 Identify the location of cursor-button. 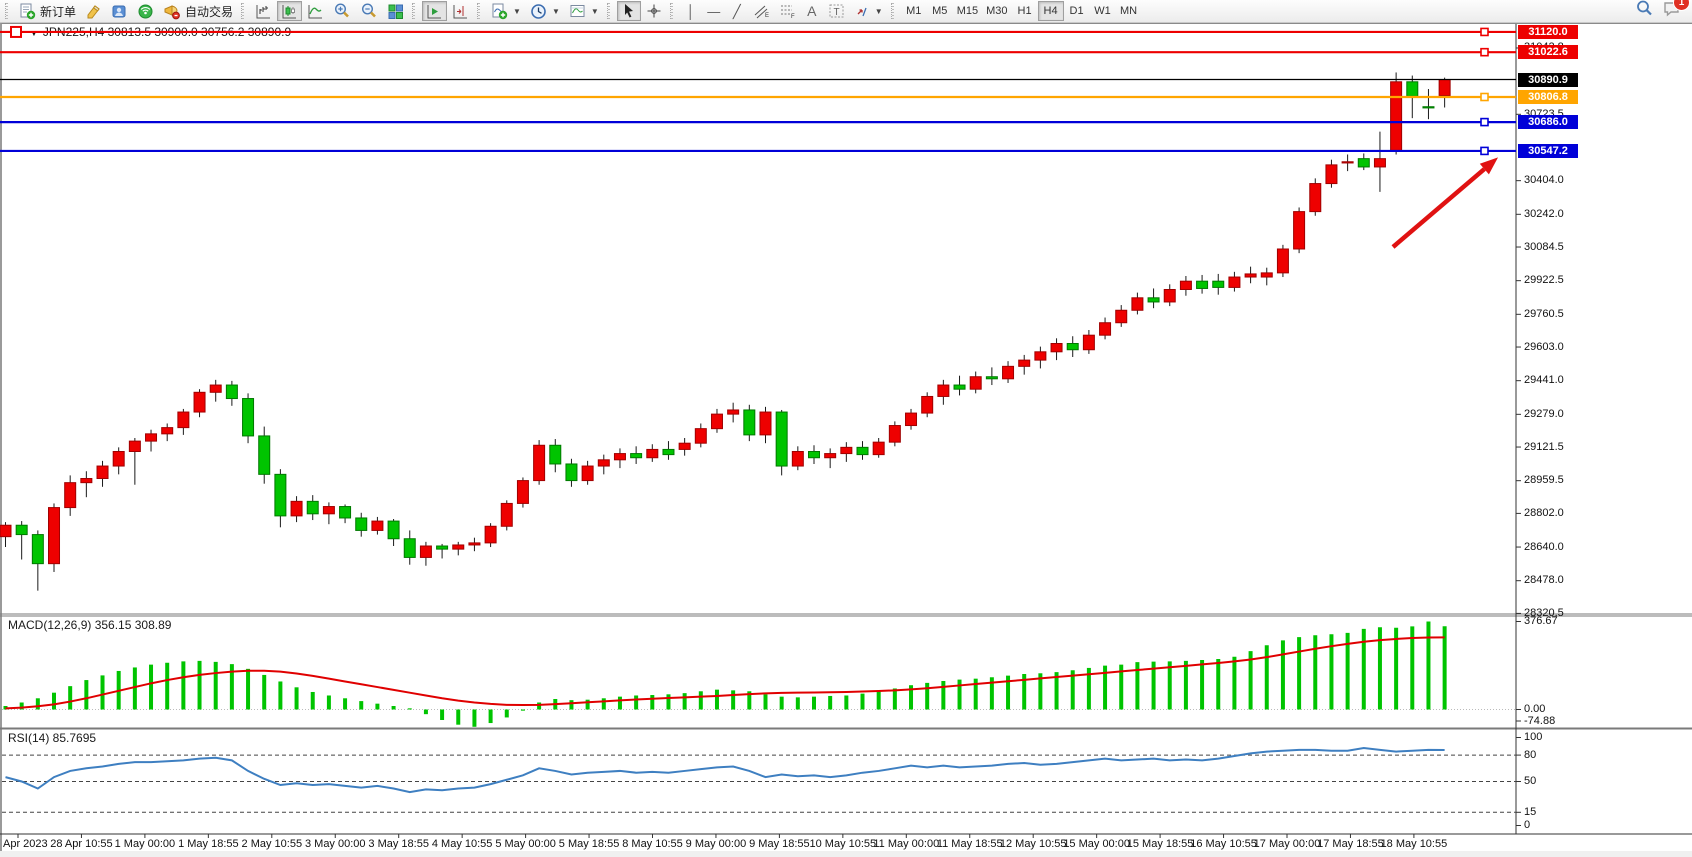
(628, 11).